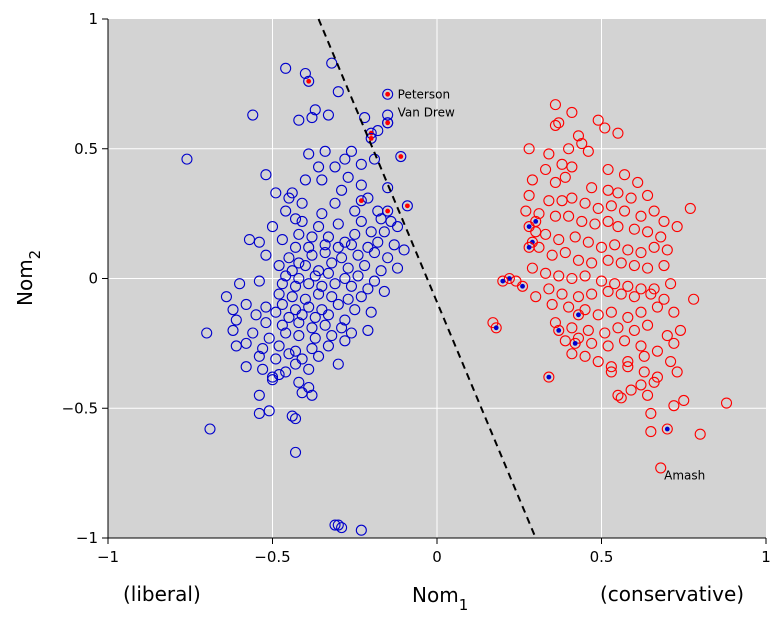 This screenshot has width=781, height=625. Describe the element at coordinates (672, 594) in the screenshot. I see `x-axis-right-note: (conservative)` at that location.